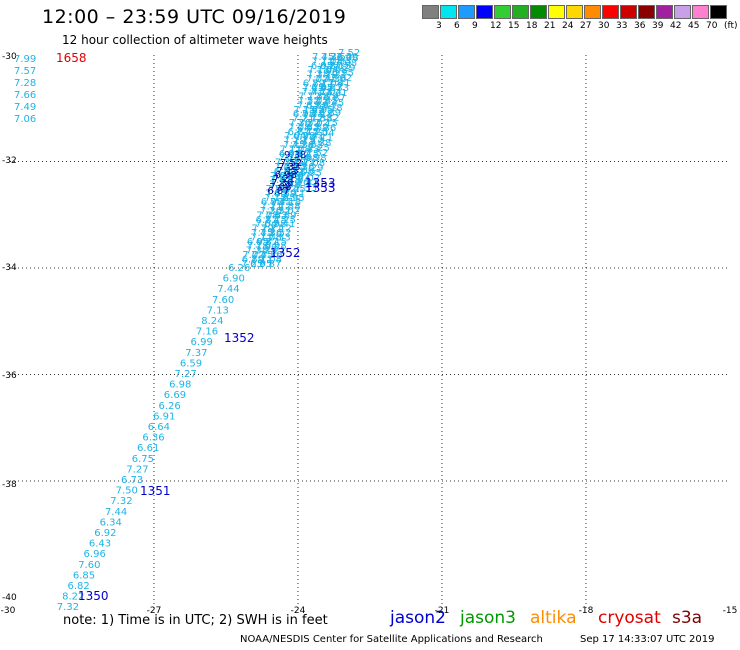 The image size is (740, 650). I want to click on legend-level: 24, so click(568, 26).